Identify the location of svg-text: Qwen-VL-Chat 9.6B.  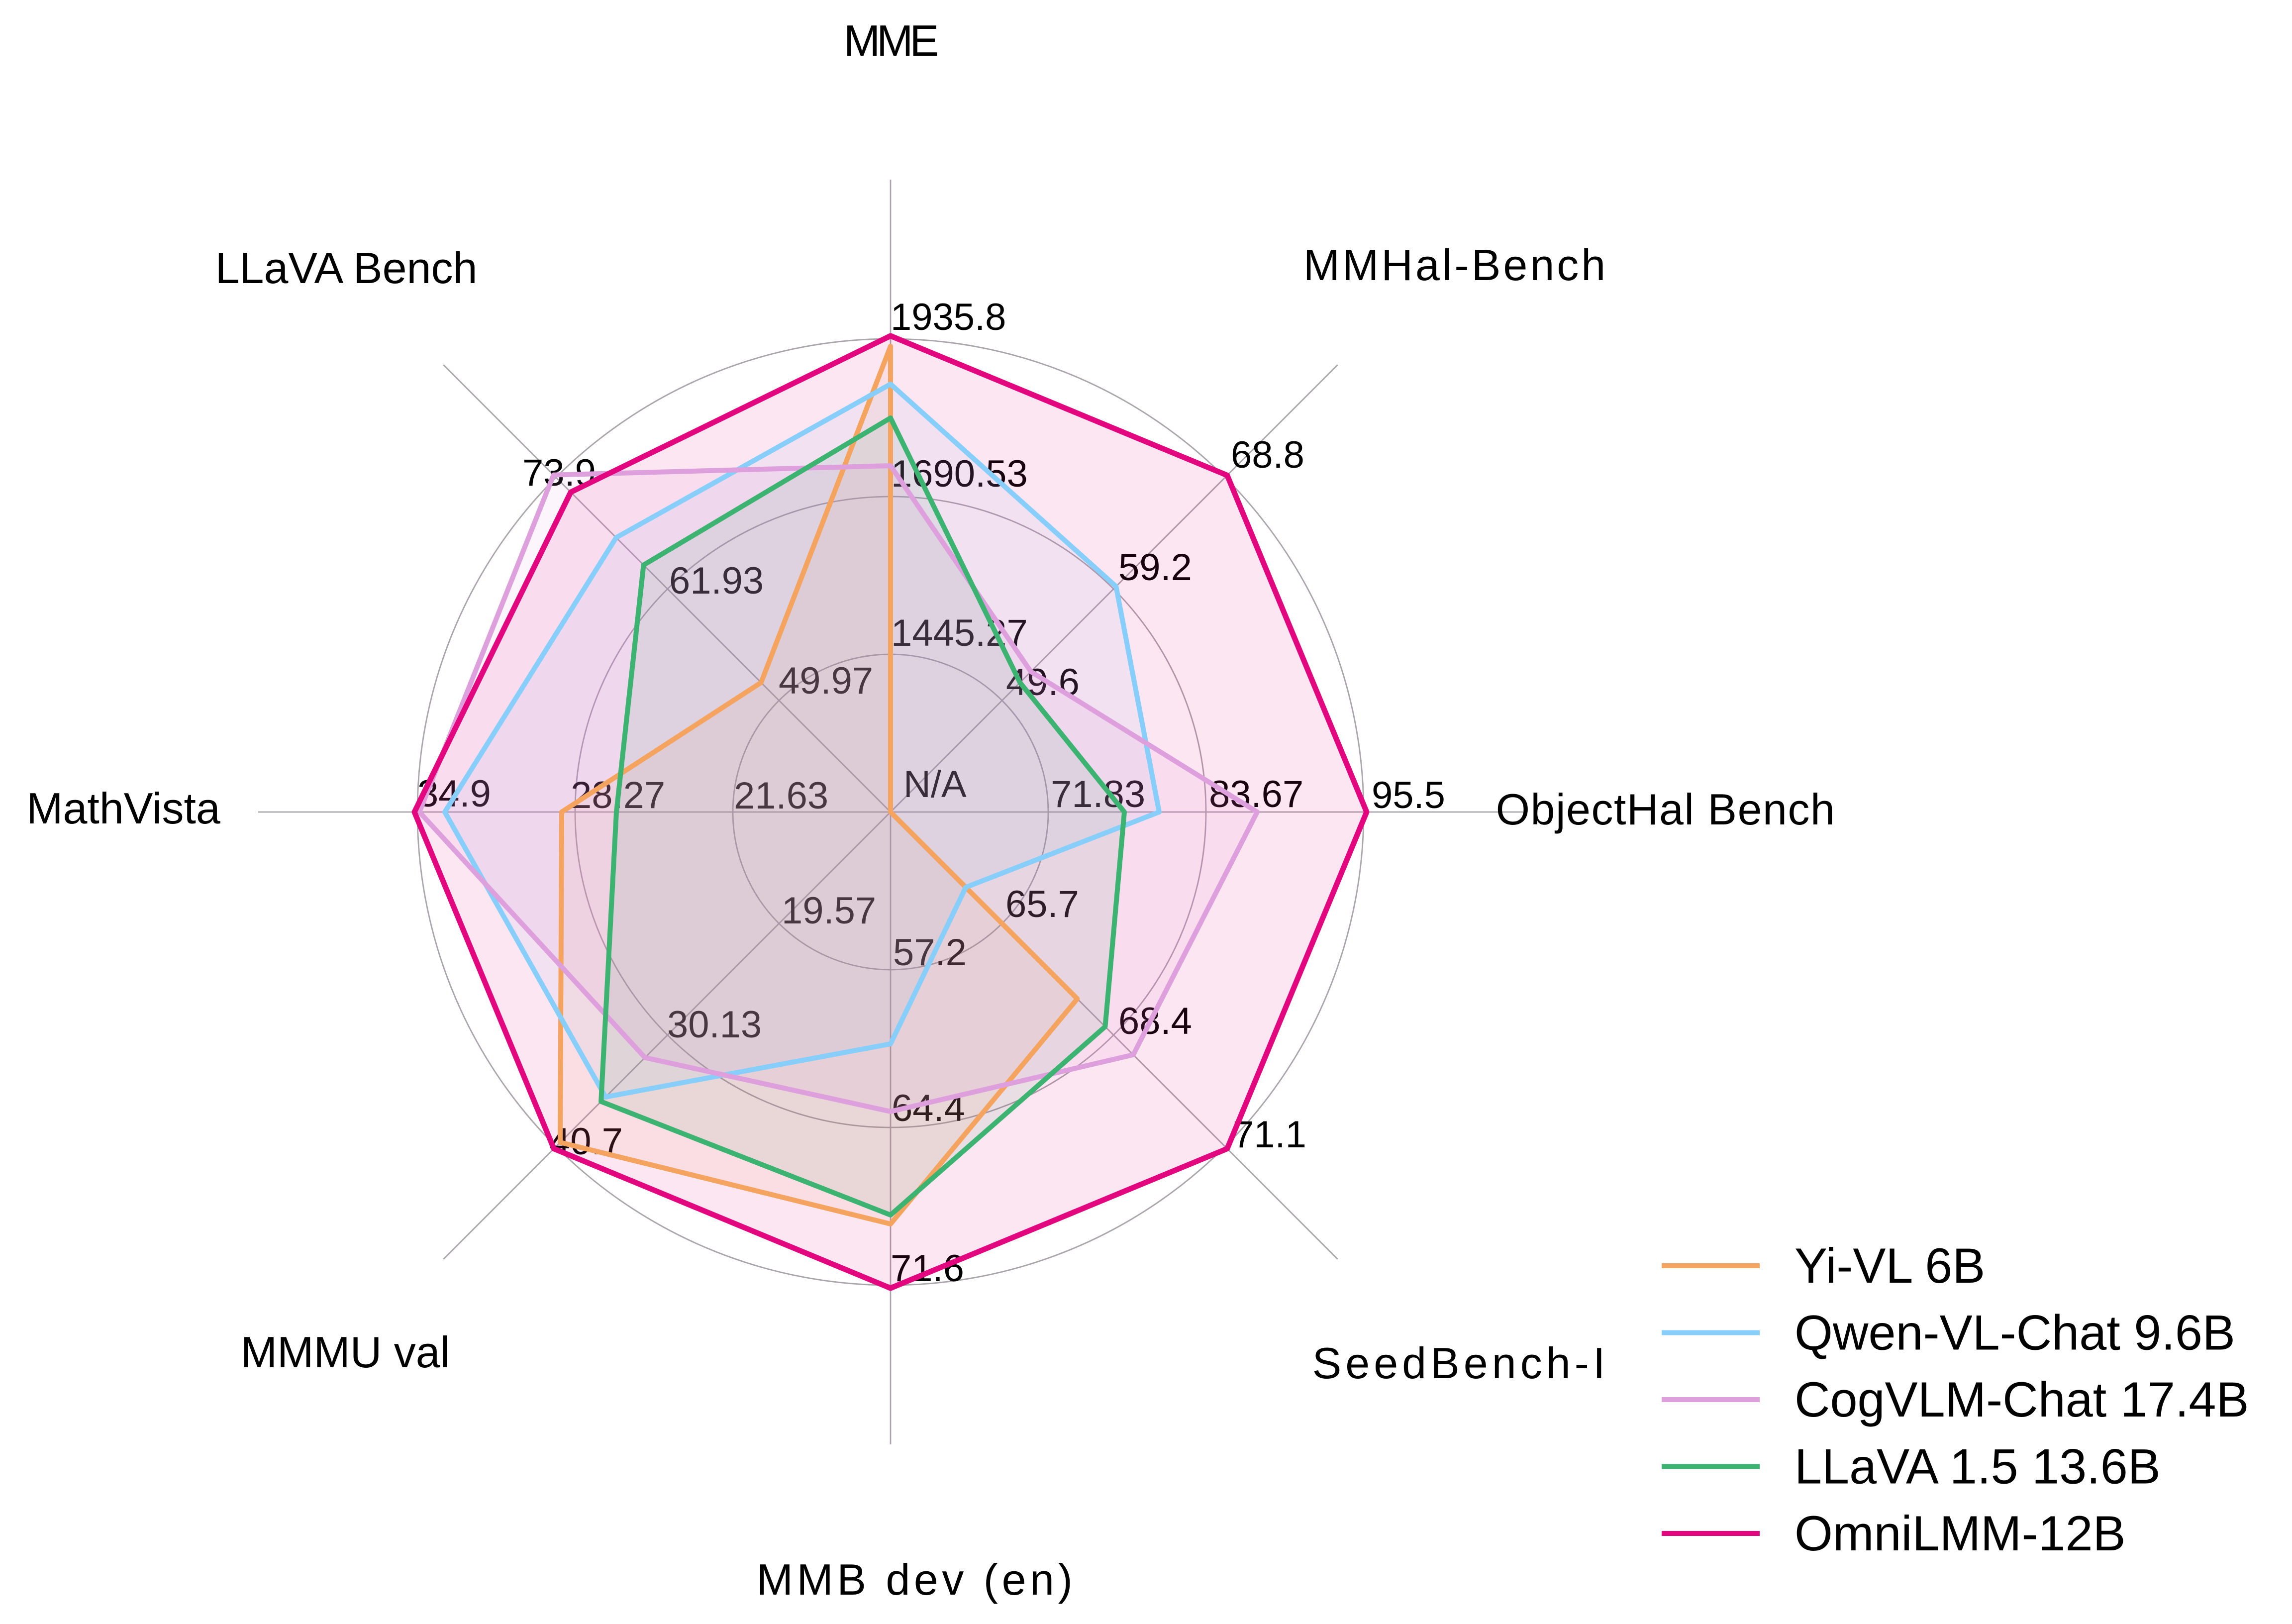
(2014, 1332).